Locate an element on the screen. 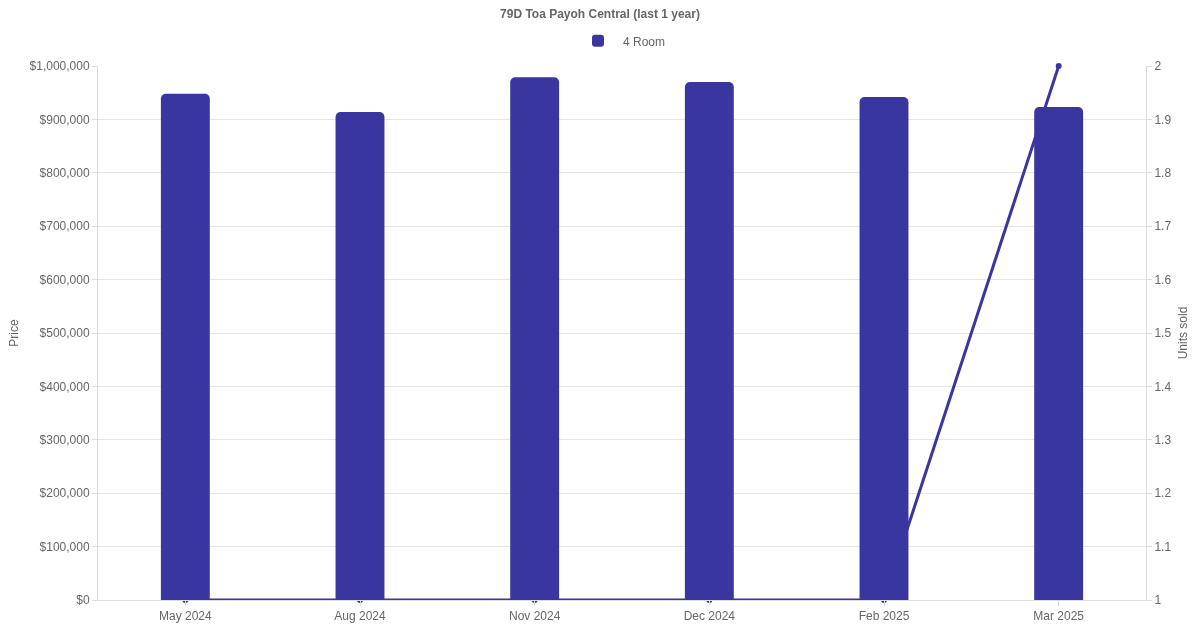 The image size is (1200, 630). y2-axis-title: Units sold is located at coordinates (1183, 333).